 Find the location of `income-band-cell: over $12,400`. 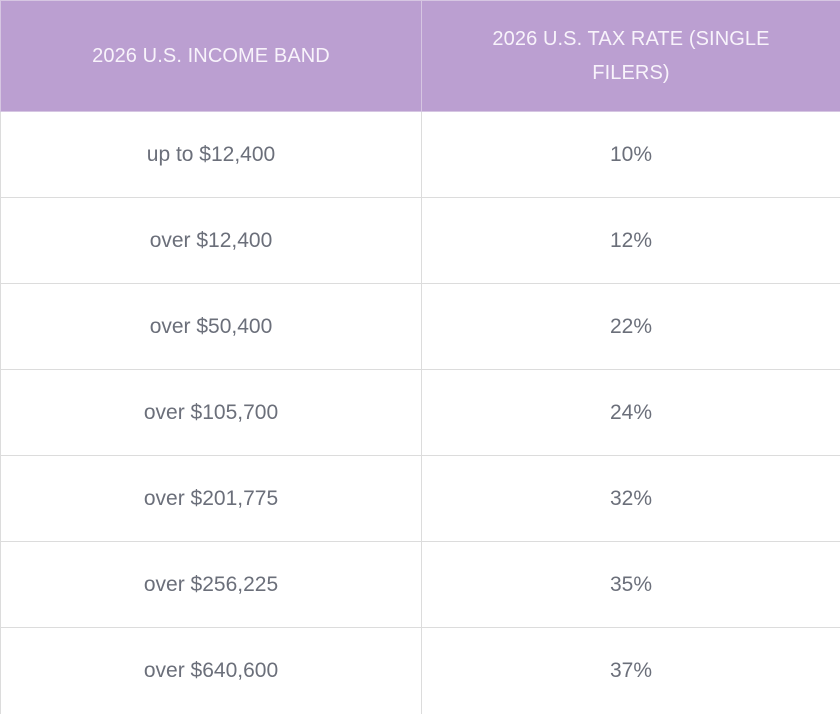

income-band-cell: over $12,400 is located at coordinates (211, 241).